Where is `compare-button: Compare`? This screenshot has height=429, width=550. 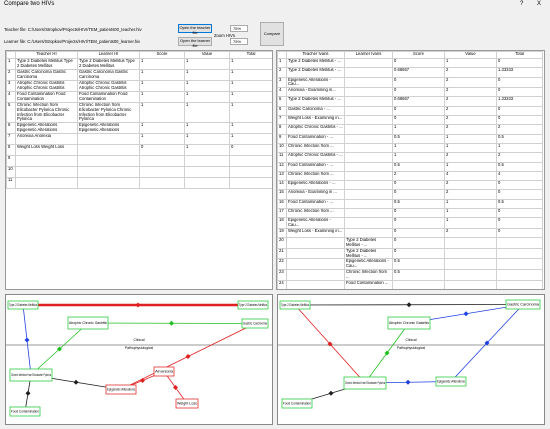
compare-button: Compare is located at coordinates (272, 34).